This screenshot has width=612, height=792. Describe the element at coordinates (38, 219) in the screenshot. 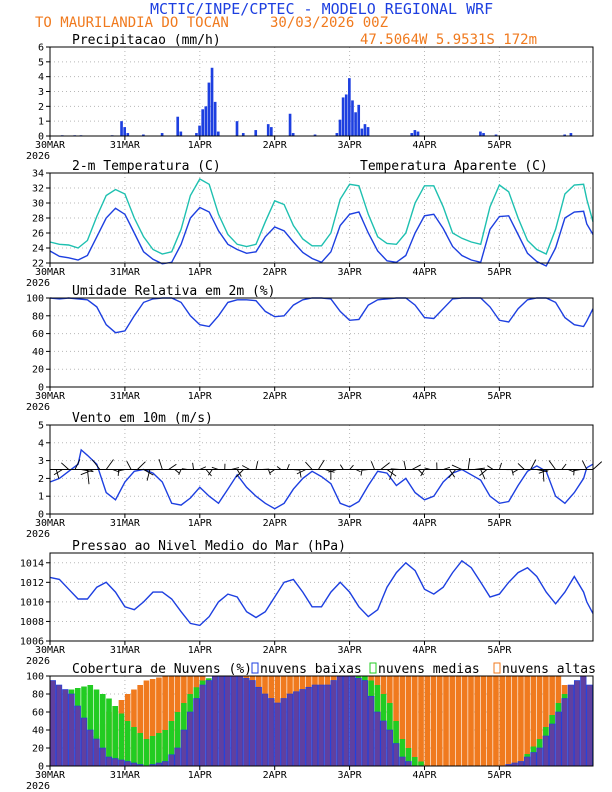

I see `y-tick-label: 28` at that location.